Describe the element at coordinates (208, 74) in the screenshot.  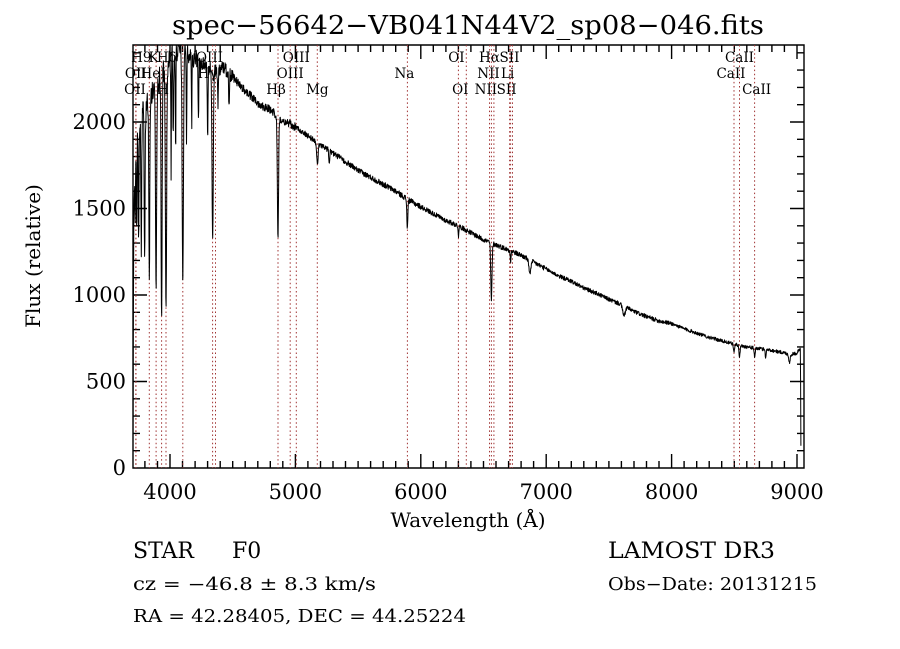
I see `spectral-line-label: Hγ` at that location.